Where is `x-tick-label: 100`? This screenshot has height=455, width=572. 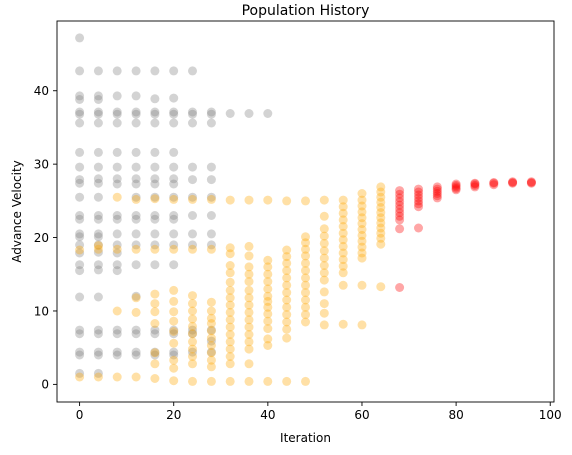 x-tick-label: 100 is located at coordinates (550, 415).